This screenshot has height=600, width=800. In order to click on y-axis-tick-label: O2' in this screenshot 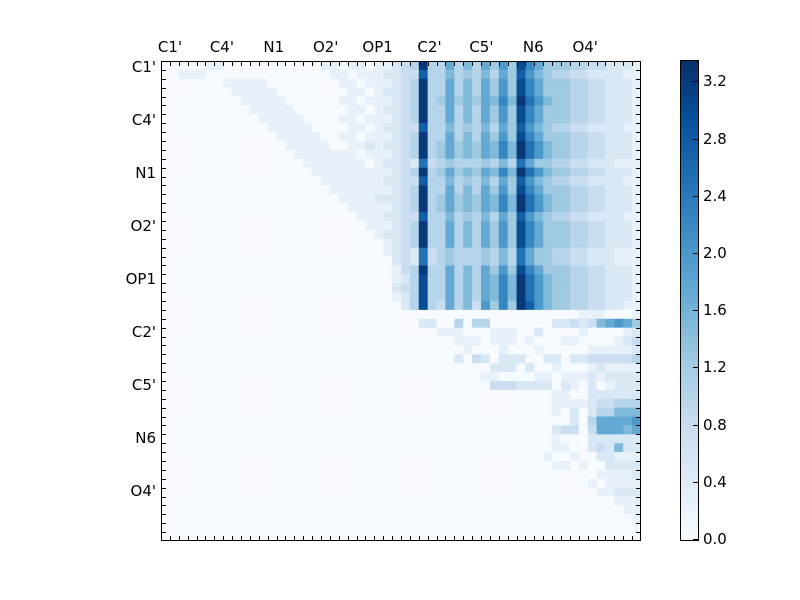, I will do `click(143, 226)`.